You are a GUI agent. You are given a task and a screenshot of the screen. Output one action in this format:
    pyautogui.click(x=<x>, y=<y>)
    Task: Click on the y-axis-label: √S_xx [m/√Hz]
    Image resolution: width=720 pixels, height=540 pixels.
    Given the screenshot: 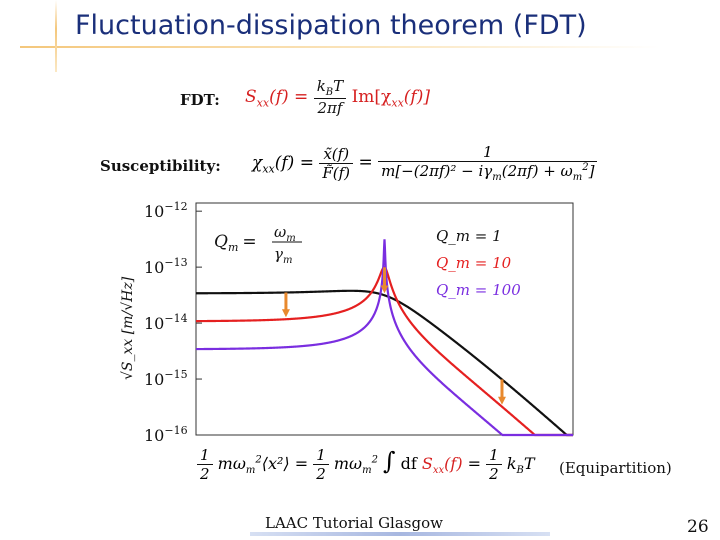 What is the action you would take?
    pyautogui.click(x=128, y=328)
    